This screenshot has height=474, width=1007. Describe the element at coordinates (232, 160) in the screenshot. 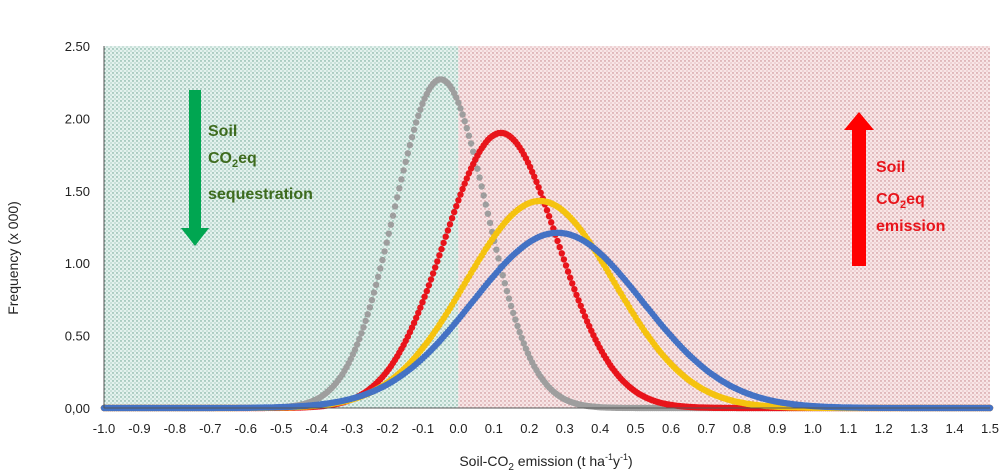

I see `sequestration-label-line2: CO2eq` at that location.